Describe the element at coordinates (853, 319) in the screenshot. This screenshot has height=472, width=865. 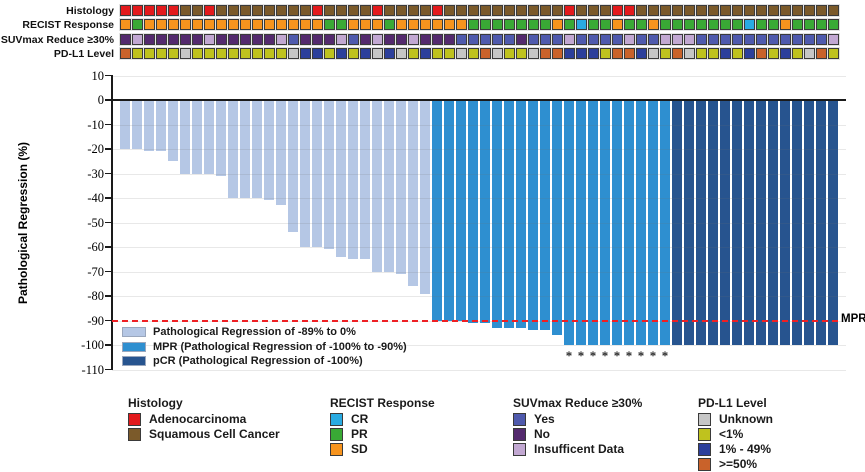
I see `mpr-line-label: MPR` at that location.